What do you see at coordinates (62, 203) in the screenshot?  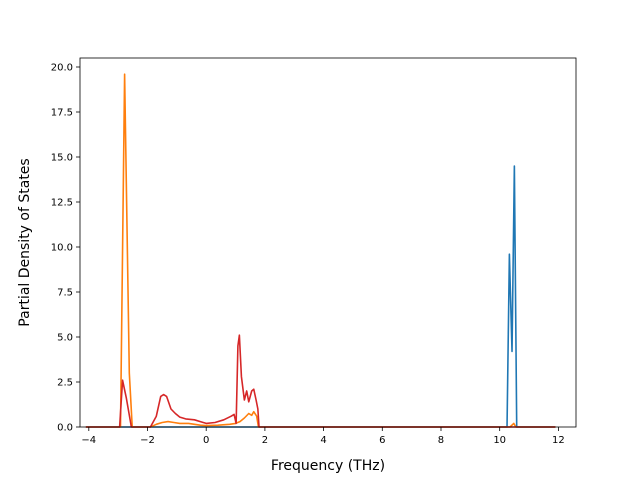 I see `y-tick-label: 12.5` at bounding box center [62, 203].